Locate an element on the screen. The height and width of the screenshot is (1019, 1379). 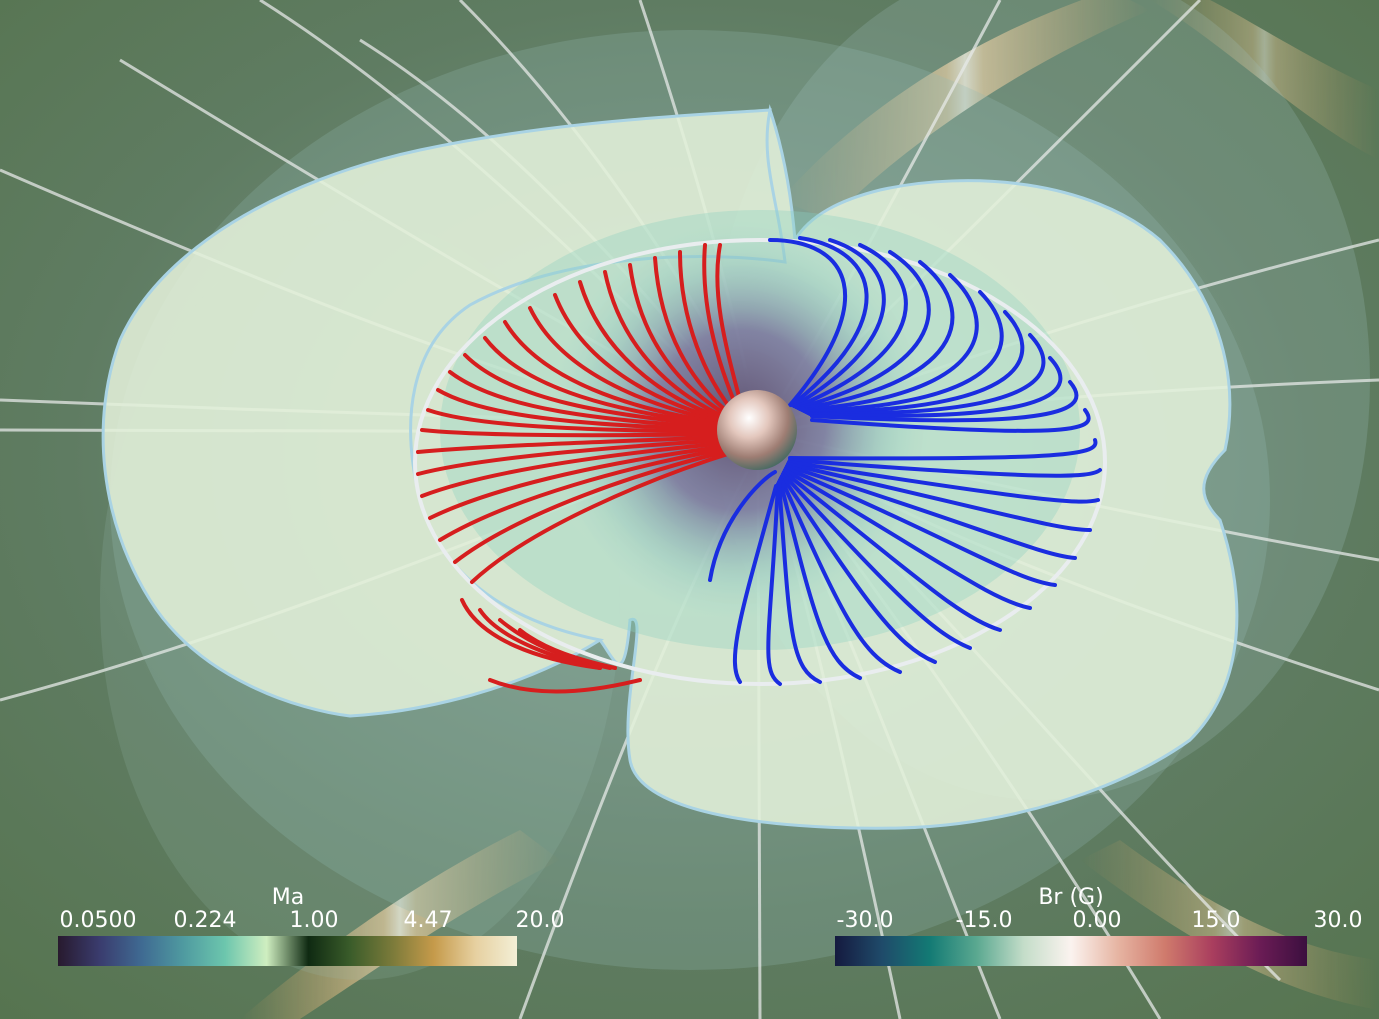
br-tick-2: 0.00 is located at coordinates (1097, 920).